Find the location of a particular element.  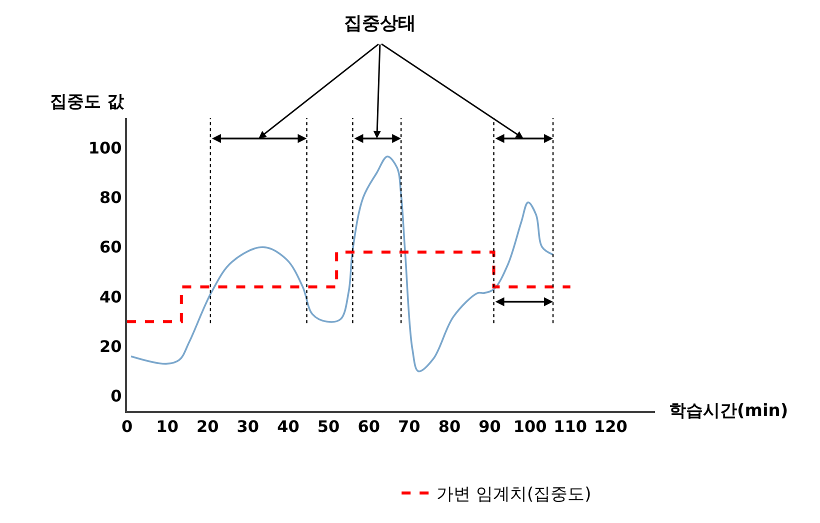

x-tick-label: 10 is located at coordinates (167, 426).